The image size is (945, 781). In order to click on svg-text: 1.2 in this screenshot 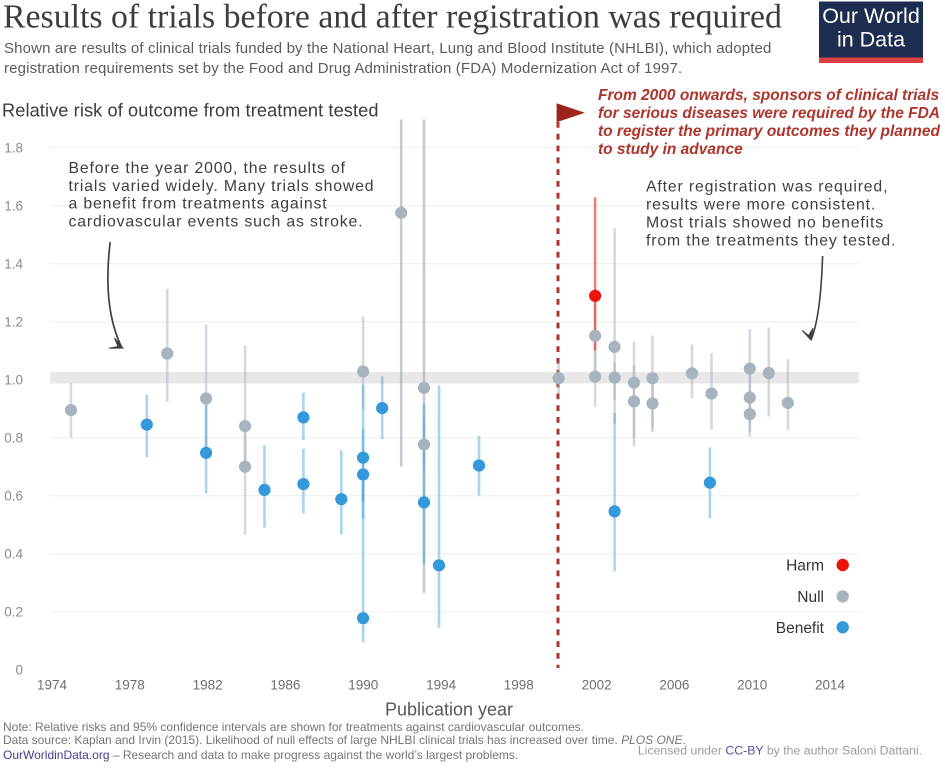, I will do `click(13, 321)`.